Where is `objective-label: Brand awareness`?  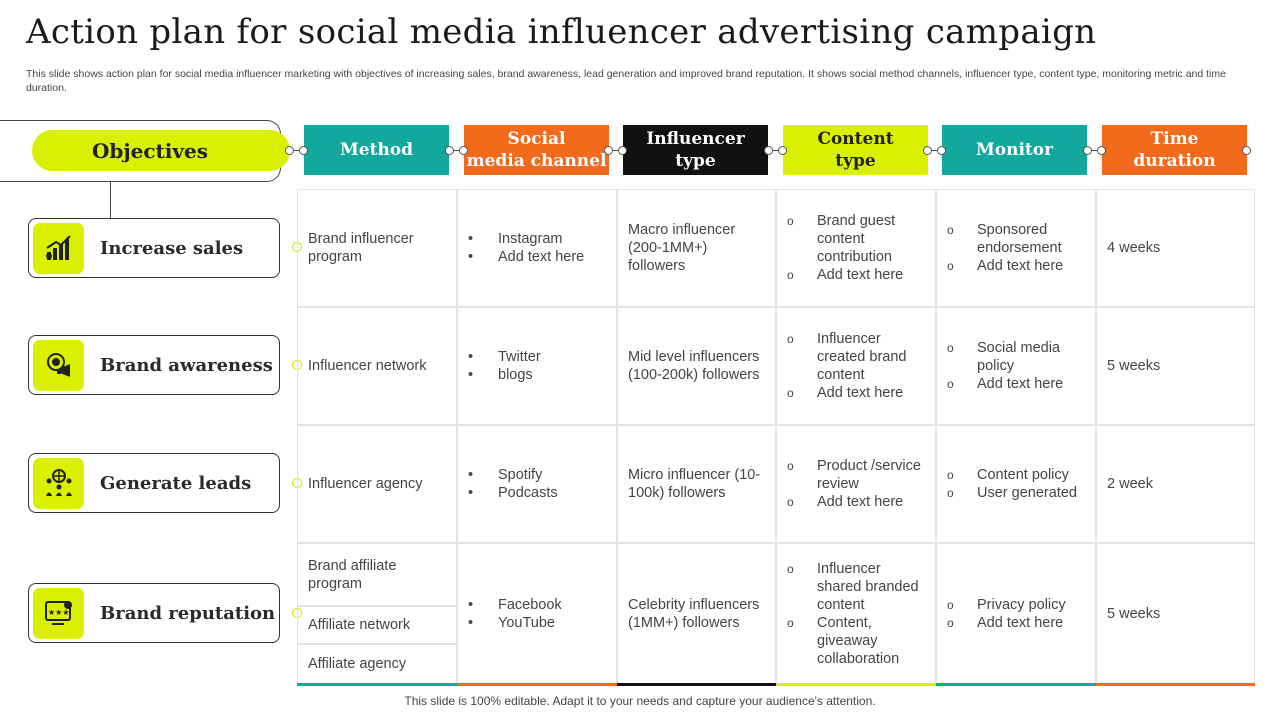
objective-label: Brand awareness is located at coordinates (186, 365).